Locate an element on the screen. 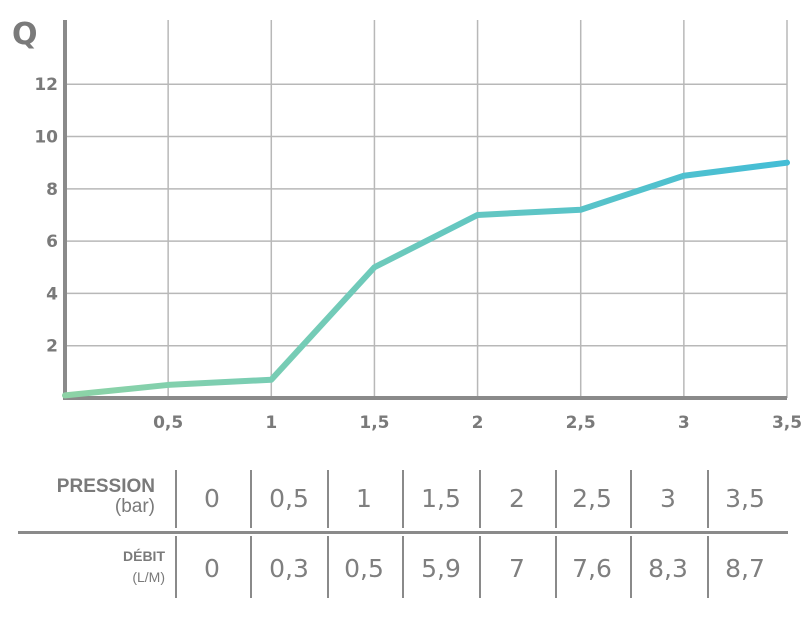 The image size is (805, 618). pression-value: 2 is located at coordinates (517, 498).